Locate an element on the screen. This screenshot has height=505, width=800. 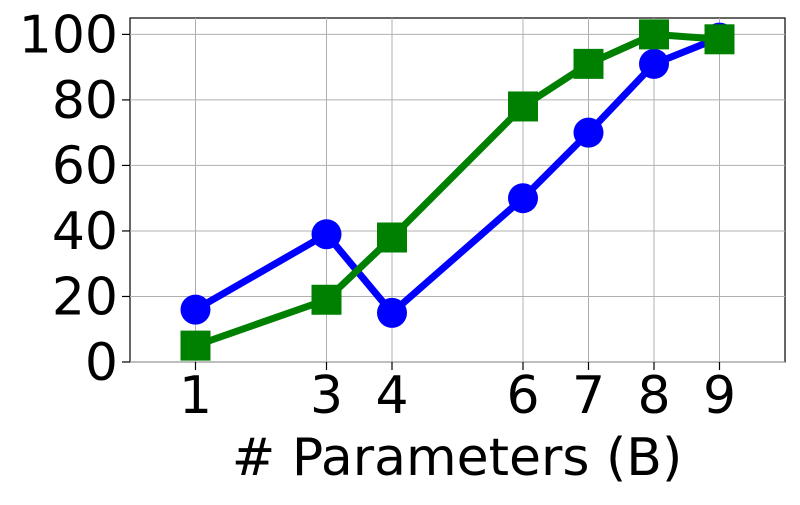
x-tick-label: 7 is located at coordinates (588, 396).